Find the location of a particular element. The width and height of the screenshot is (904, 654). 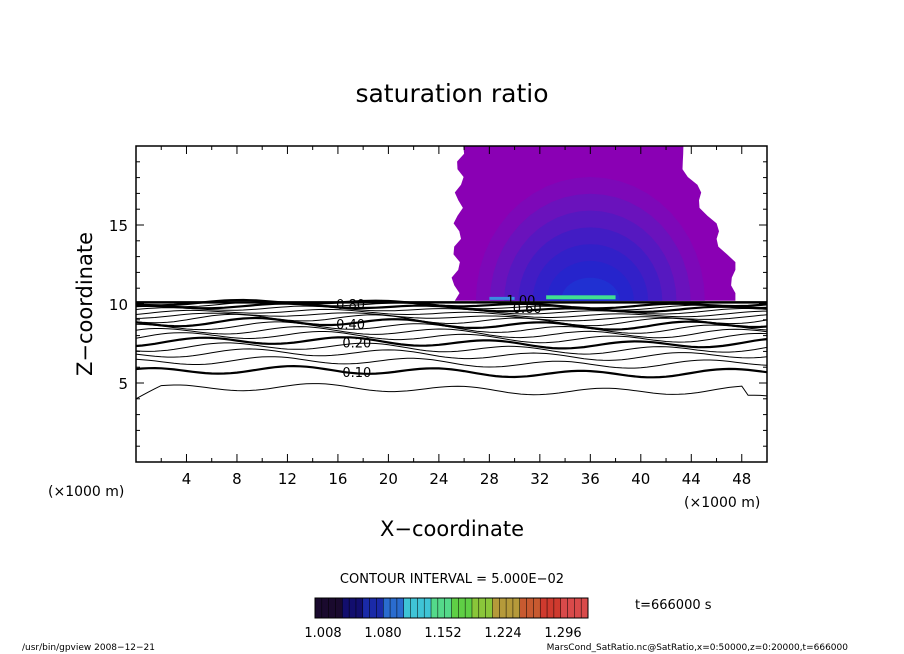

colorbar-tick-label: 1.224 is located at coordinates (502, 633).